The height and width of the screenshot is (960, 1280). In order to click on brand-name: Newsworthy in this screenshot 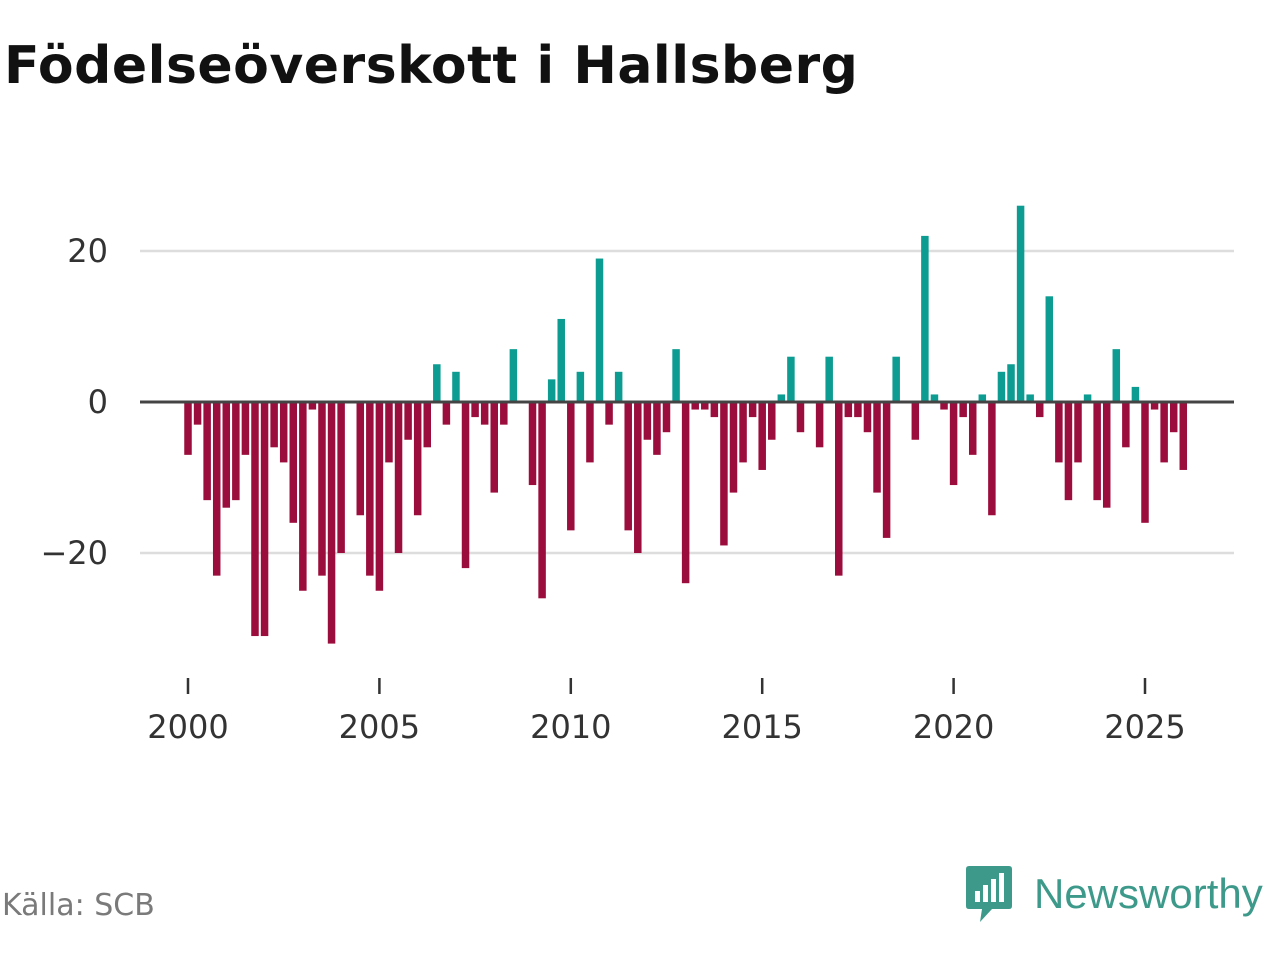, I will do `click(1148, 893)`.